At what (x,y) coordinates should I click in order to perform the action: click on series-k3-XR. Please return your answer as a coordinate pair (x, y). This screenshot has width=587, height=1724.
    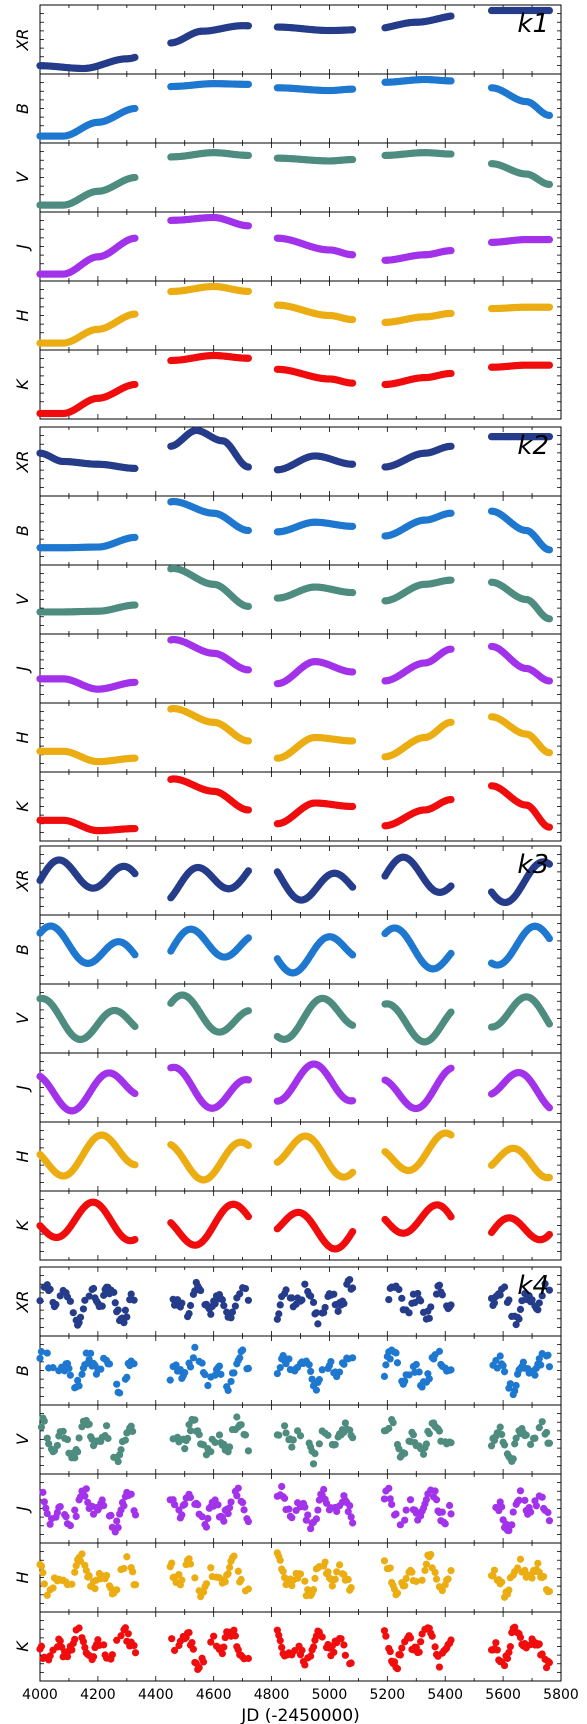
    Looking at the image, I should click on (295, 880).